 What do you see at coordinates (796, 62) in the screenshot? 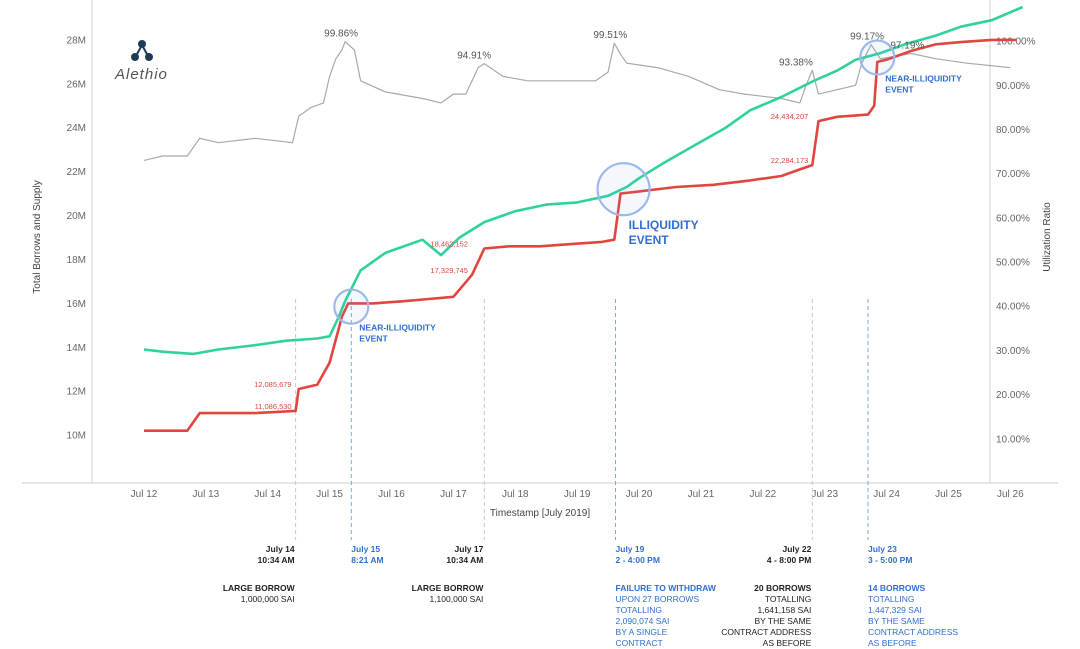
I see `peak-label: 93.38%` at bounding box center [796, 62].